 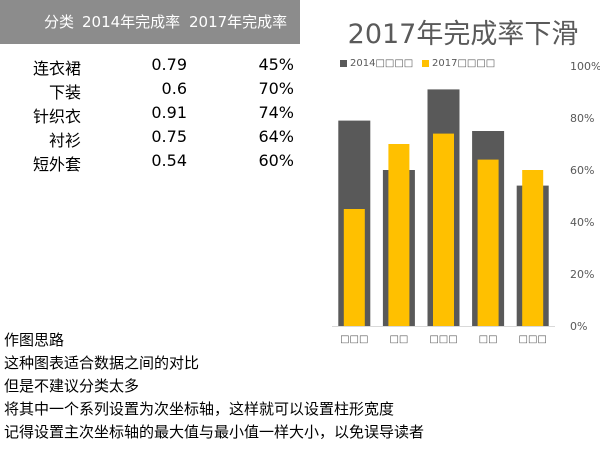 What do you see at coordinates (343, 63) in the screenshot?
I see `legend-swatch-2014` at bounding box center [343, 63].